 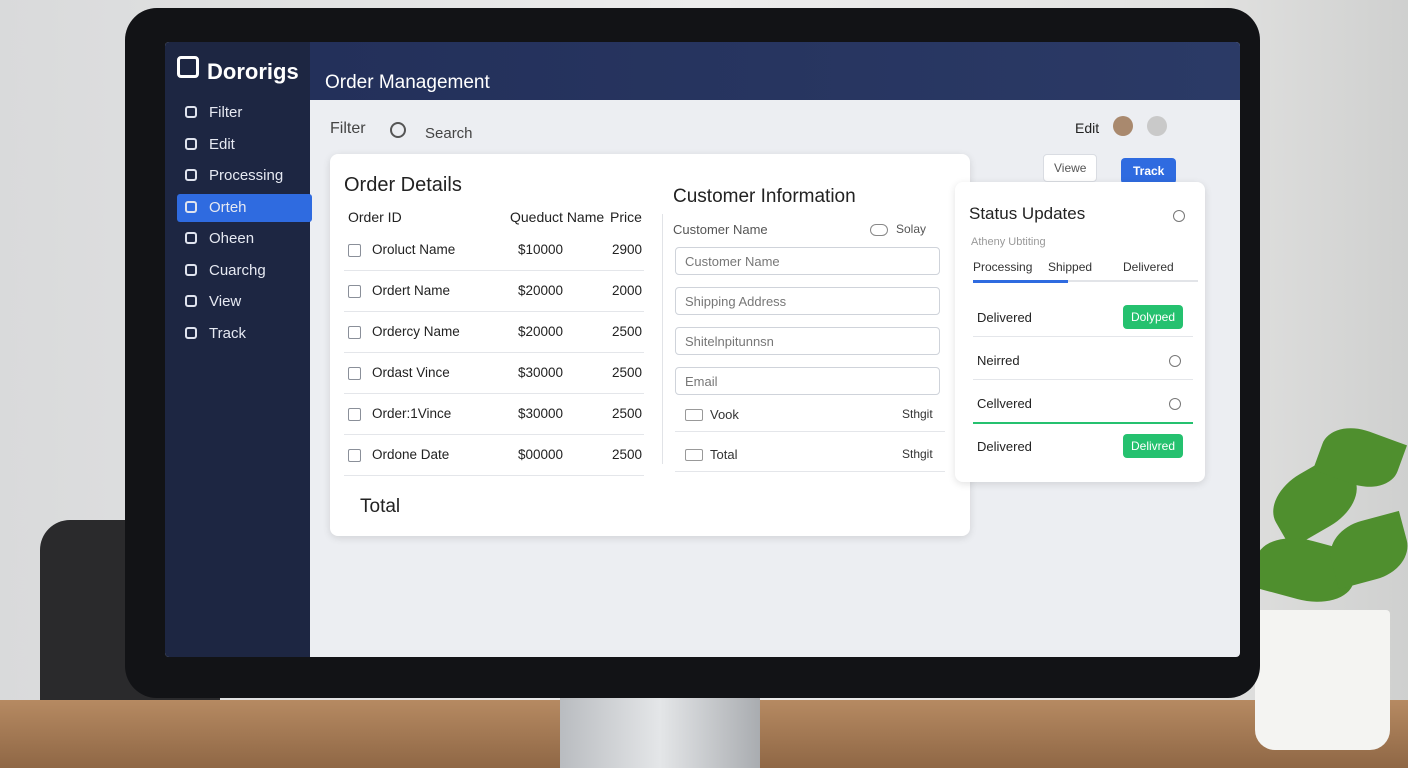 What do you see at coordinates (627, 249) in the screenshot?
I see `cell: 2900` at bounding box center [627, 249].